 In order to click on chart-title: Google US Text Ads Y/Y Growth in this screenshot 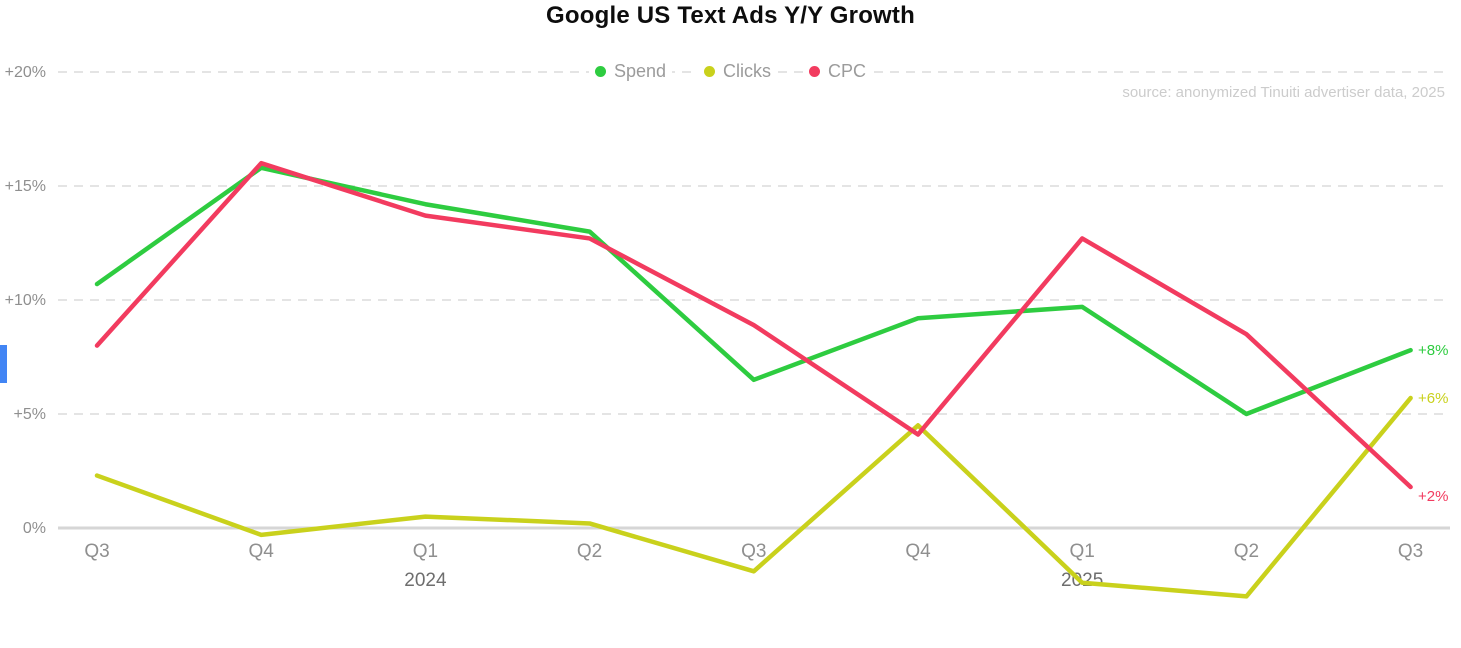, I will do `click(730, 15)`.